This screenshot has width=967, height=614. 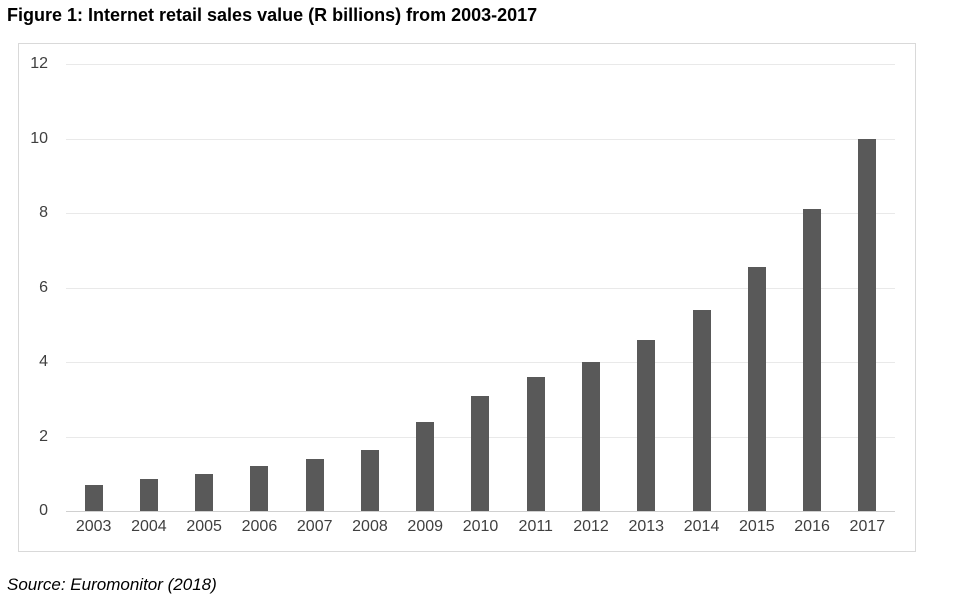 What do you see at coordinates (701, 410) in the screenshot?
I see `bar-2014` at bounding box center [701, 410].